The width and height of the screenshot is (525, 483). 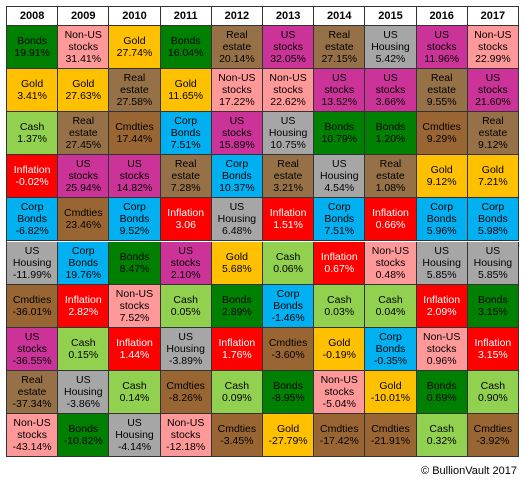 I want to click on return-value: 20.14%, so click(x=237, y=59).